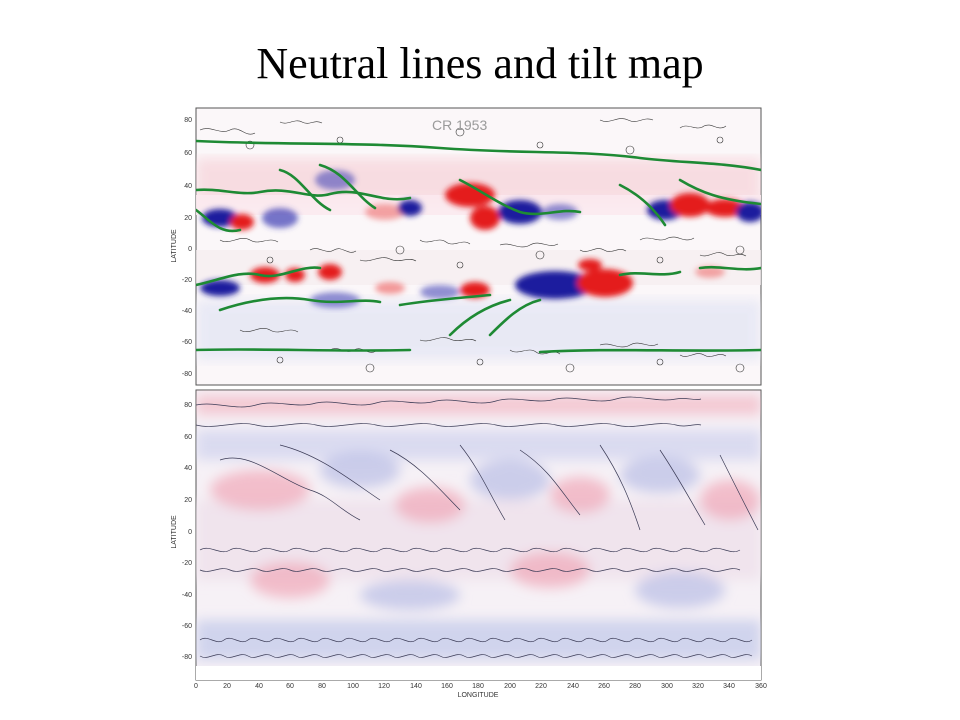 The height and width of the screenshot is (720, 960). Describe the element at coordinates (188, 153) in the screenshot. I see `top-ytick-label: 60` at that location.